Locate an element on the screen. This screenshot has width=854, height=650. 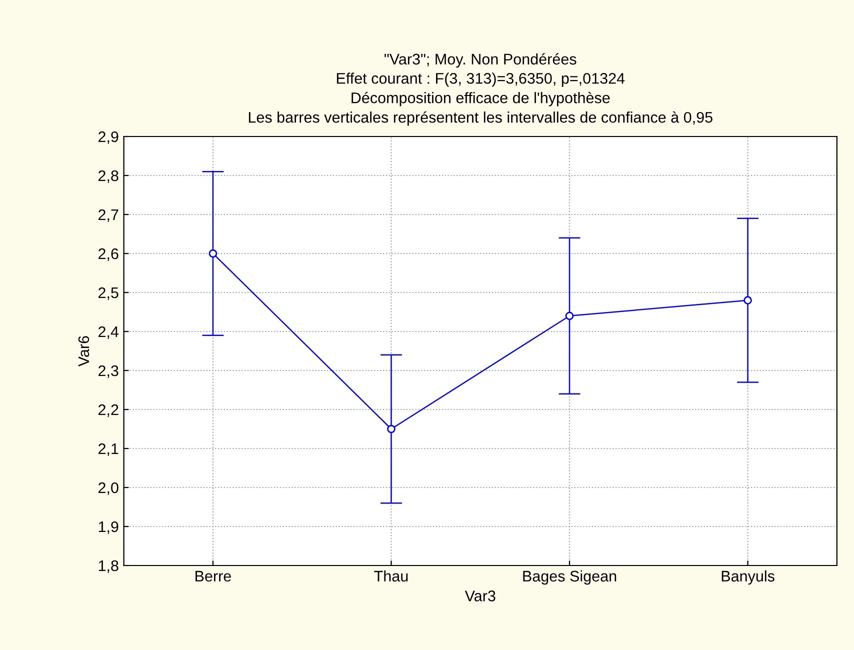
y-tick-label: 2,4 is located at coordinates (108, 332).